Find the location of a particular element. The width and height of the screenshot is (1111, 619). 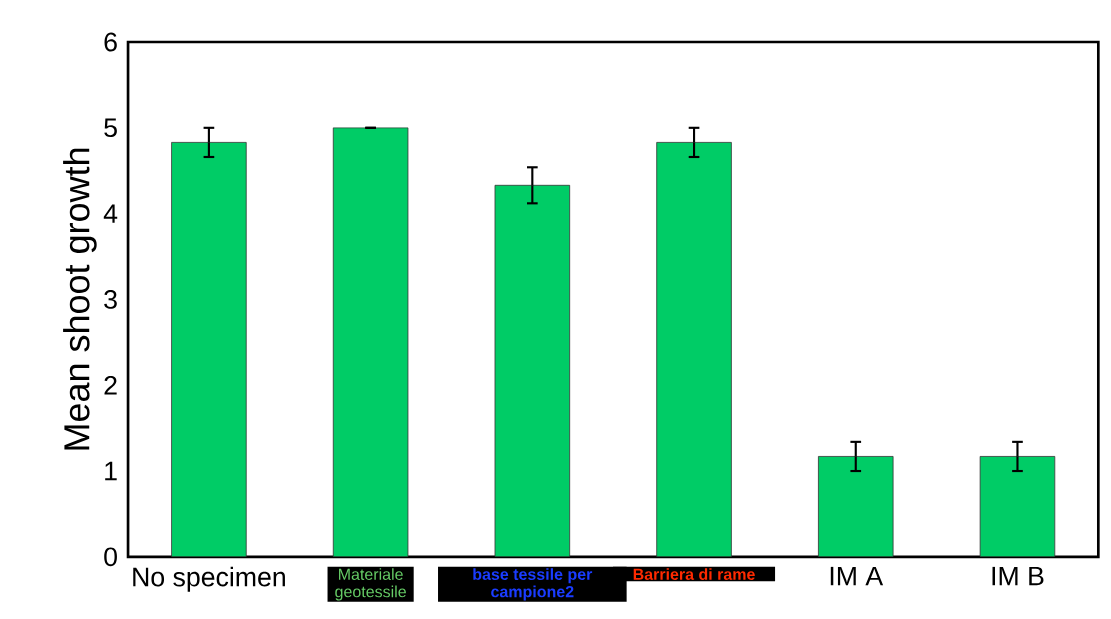

x-tick-label: IM B is located at coordinates (1018, 576).